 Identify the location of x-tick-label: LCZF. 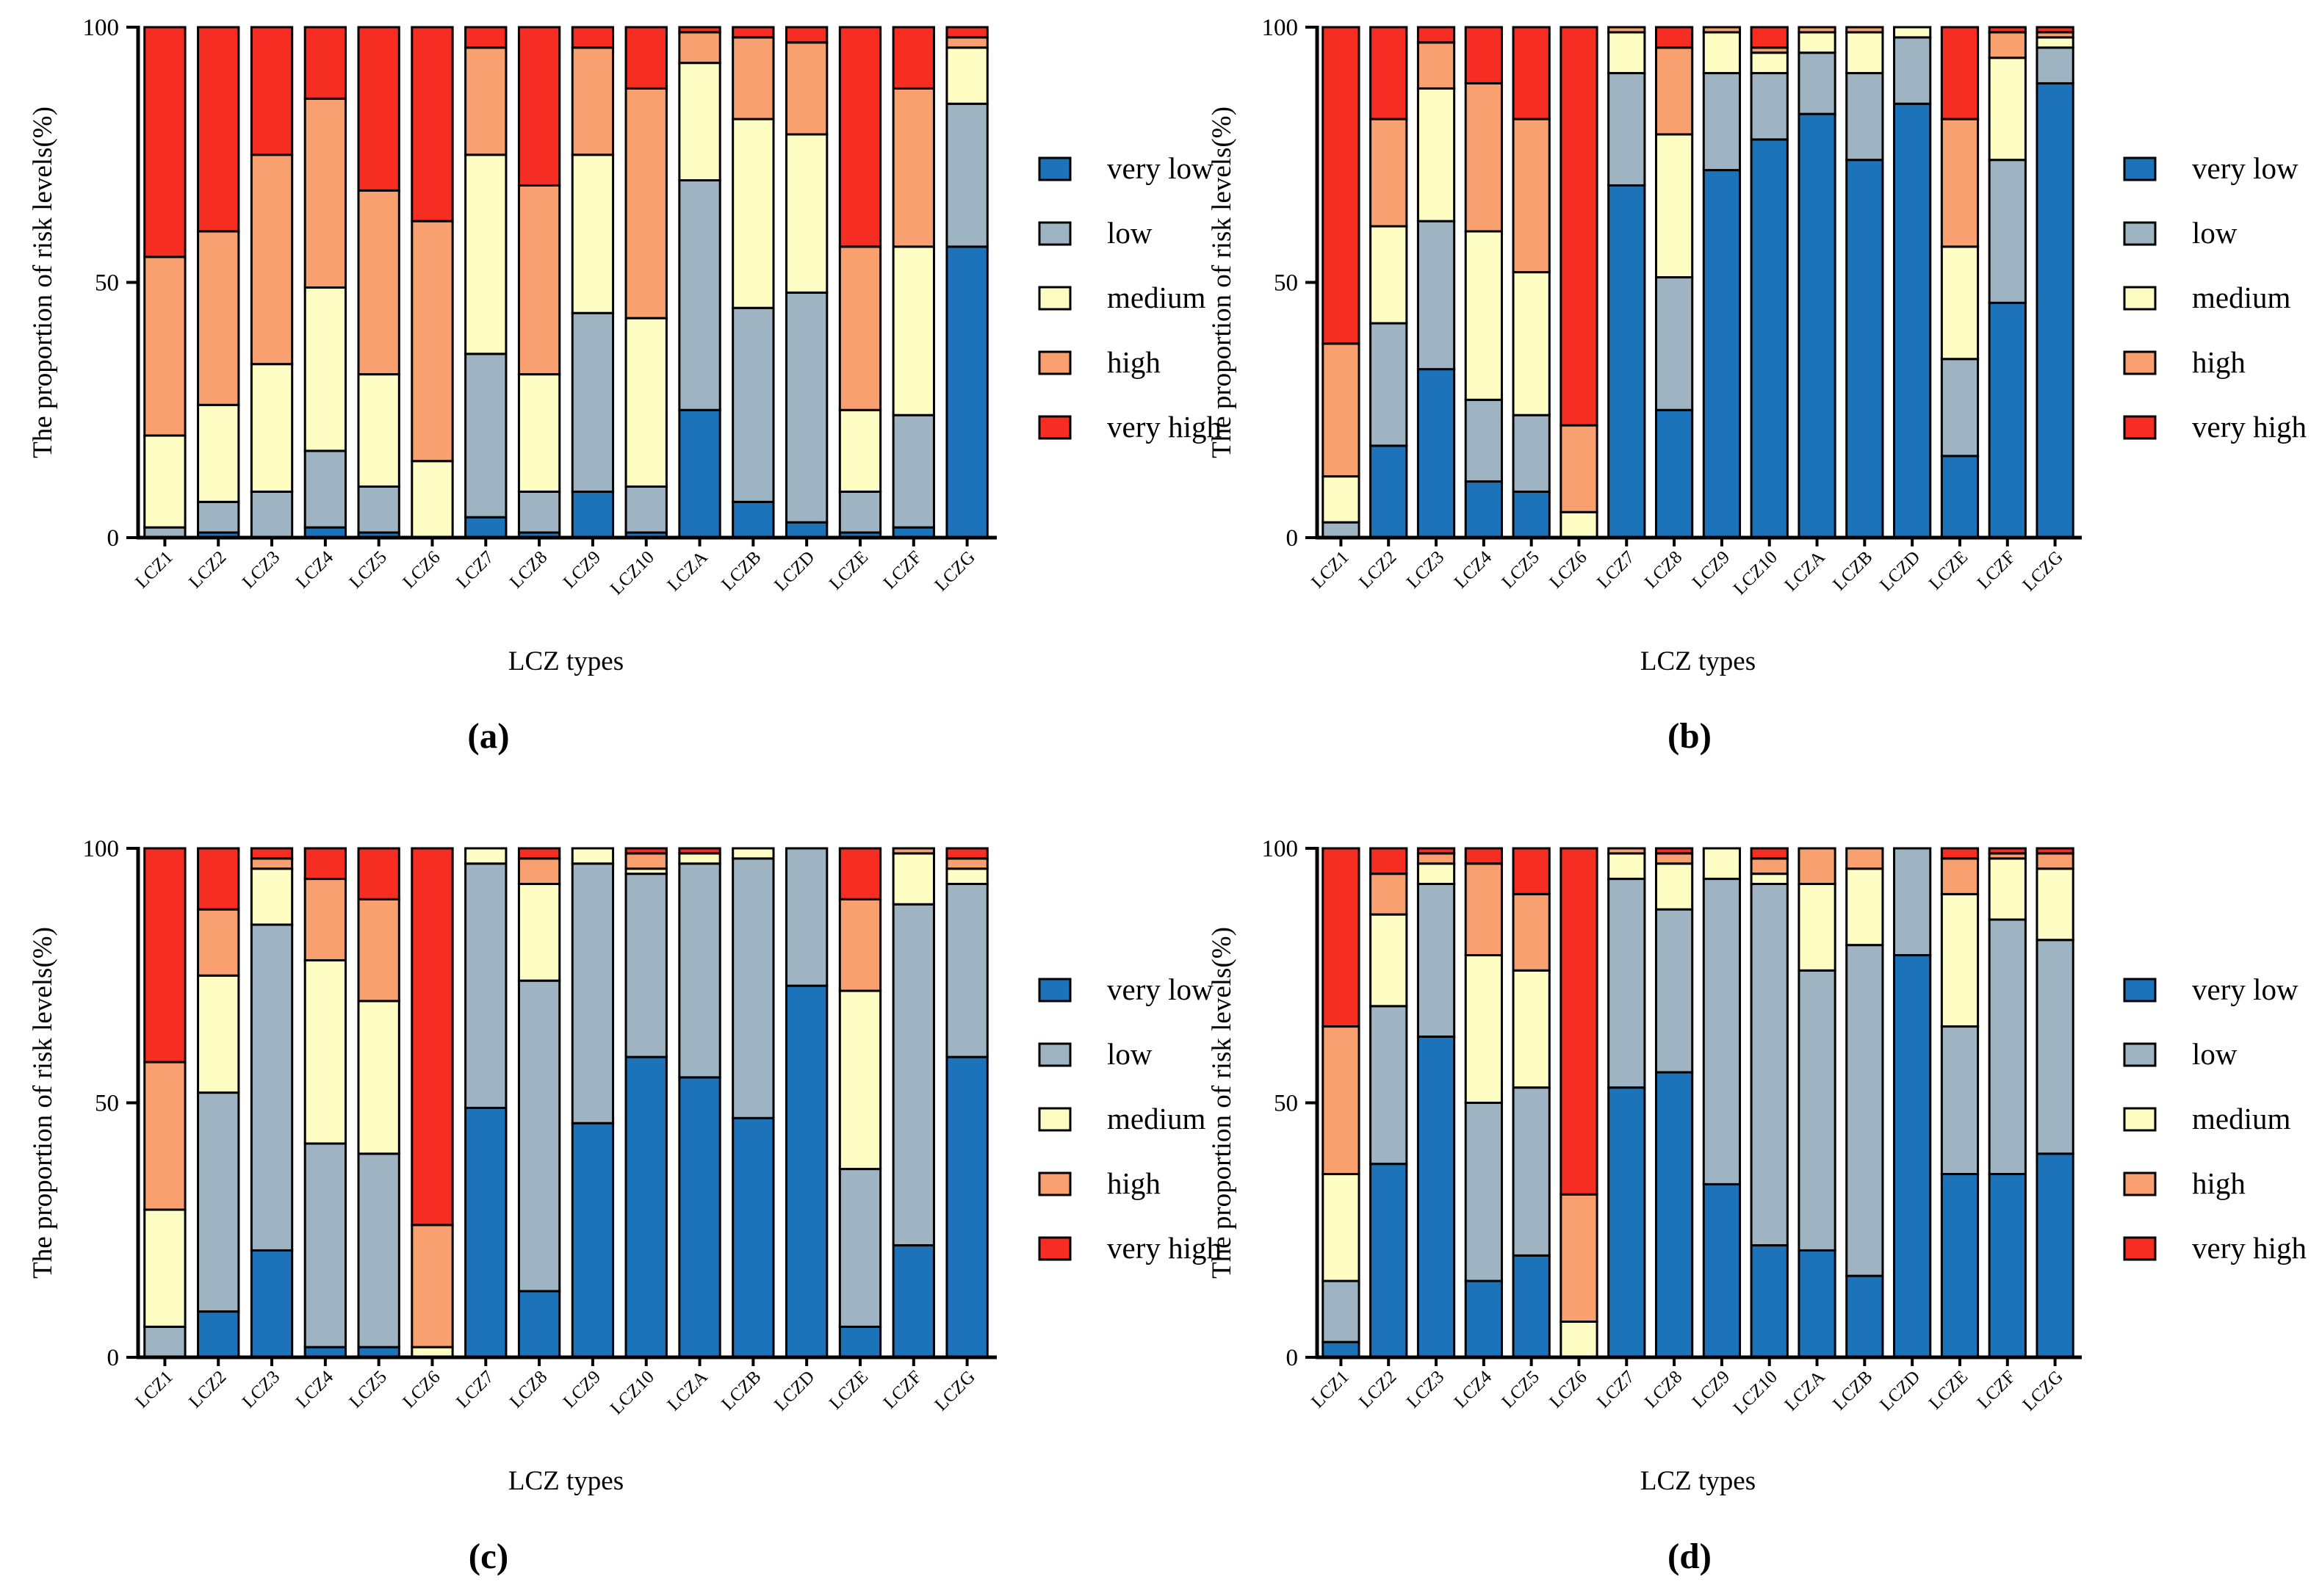
(1996, 570).